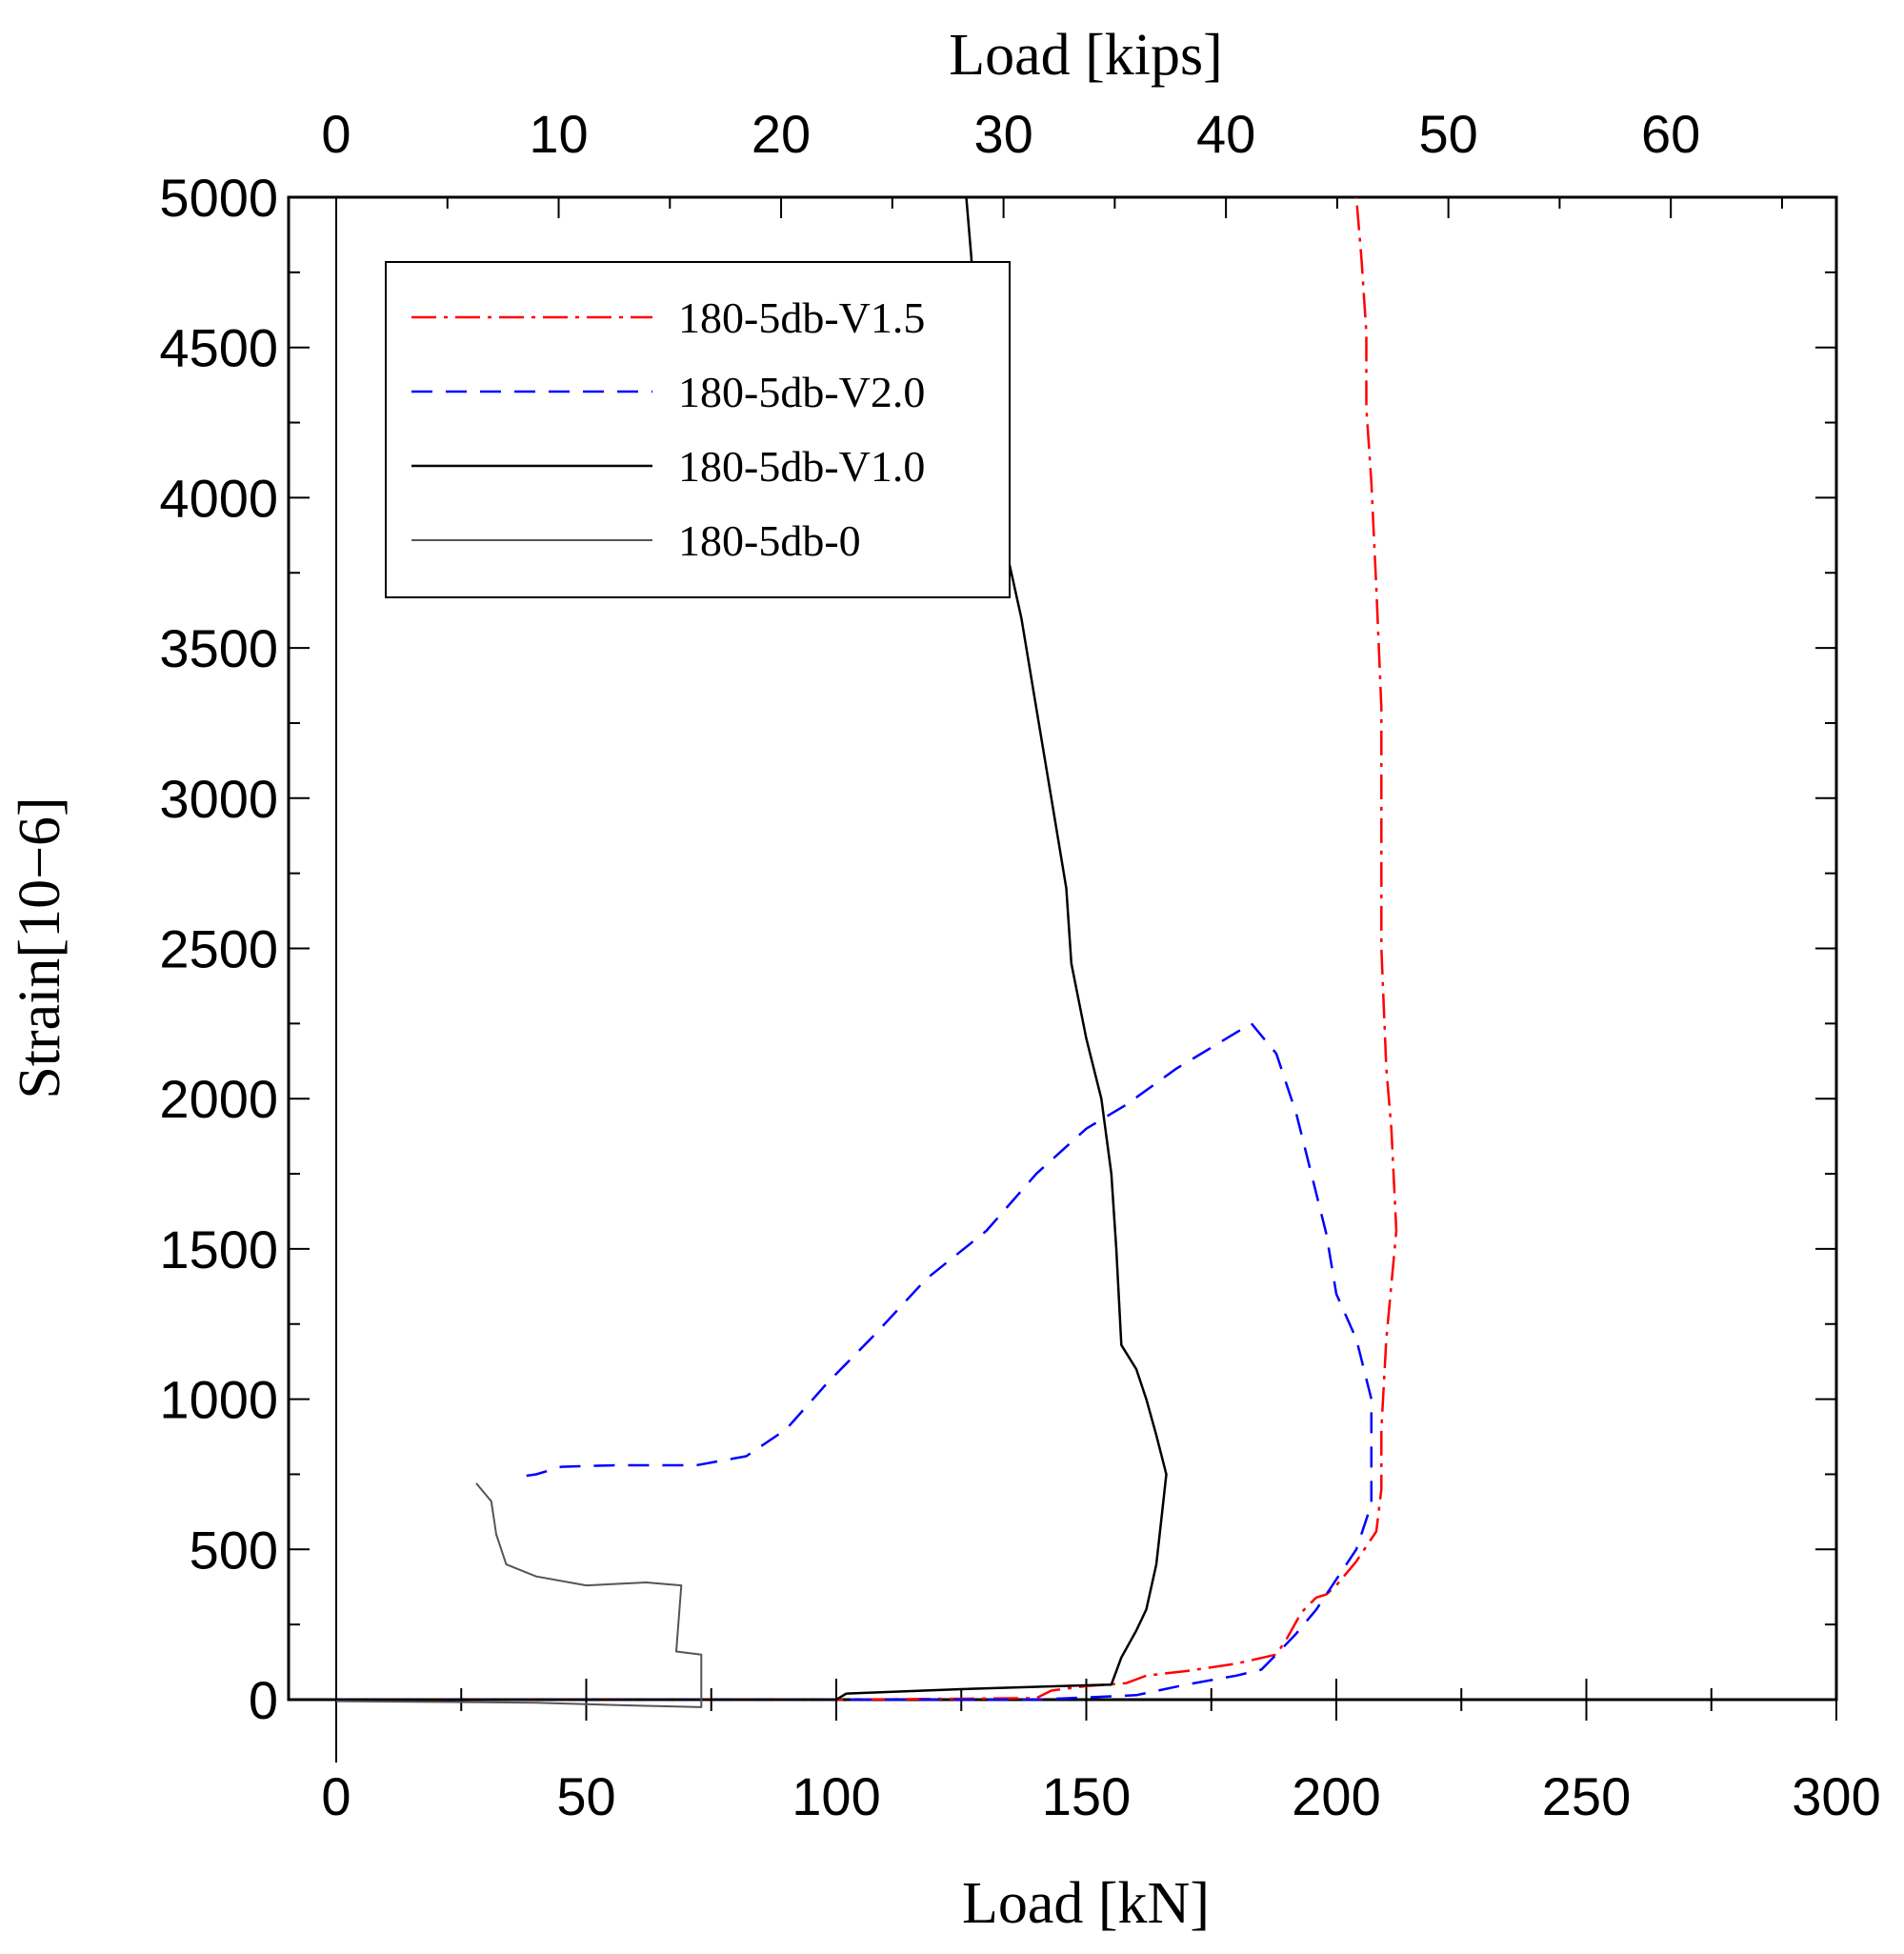  Describe the element at coordinates (782, 134) in the screenshot. I see `x-top-tick-label-20: 20` at that location.